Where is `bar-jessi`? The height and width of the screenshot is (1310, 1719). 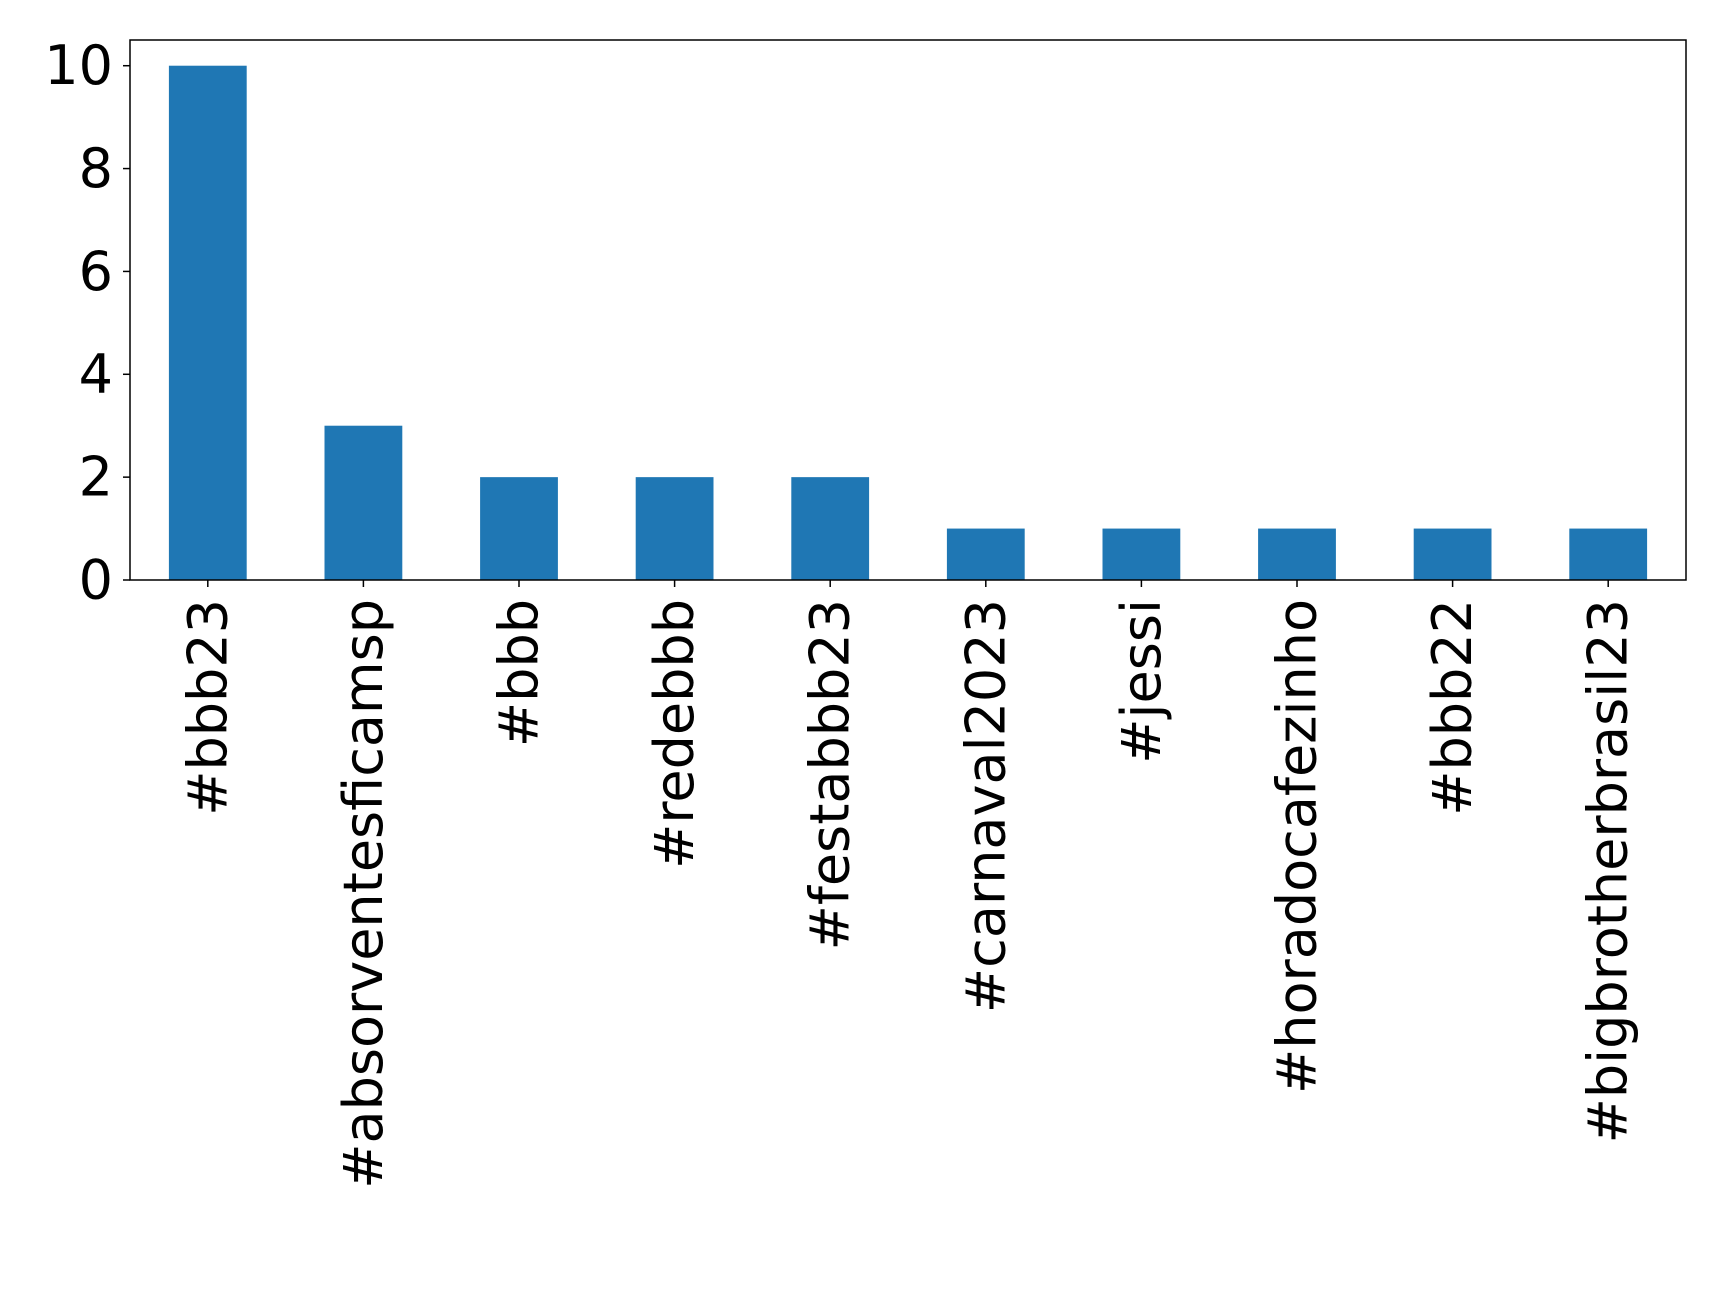 bar-jessi is located at coordinates (1141, 554).